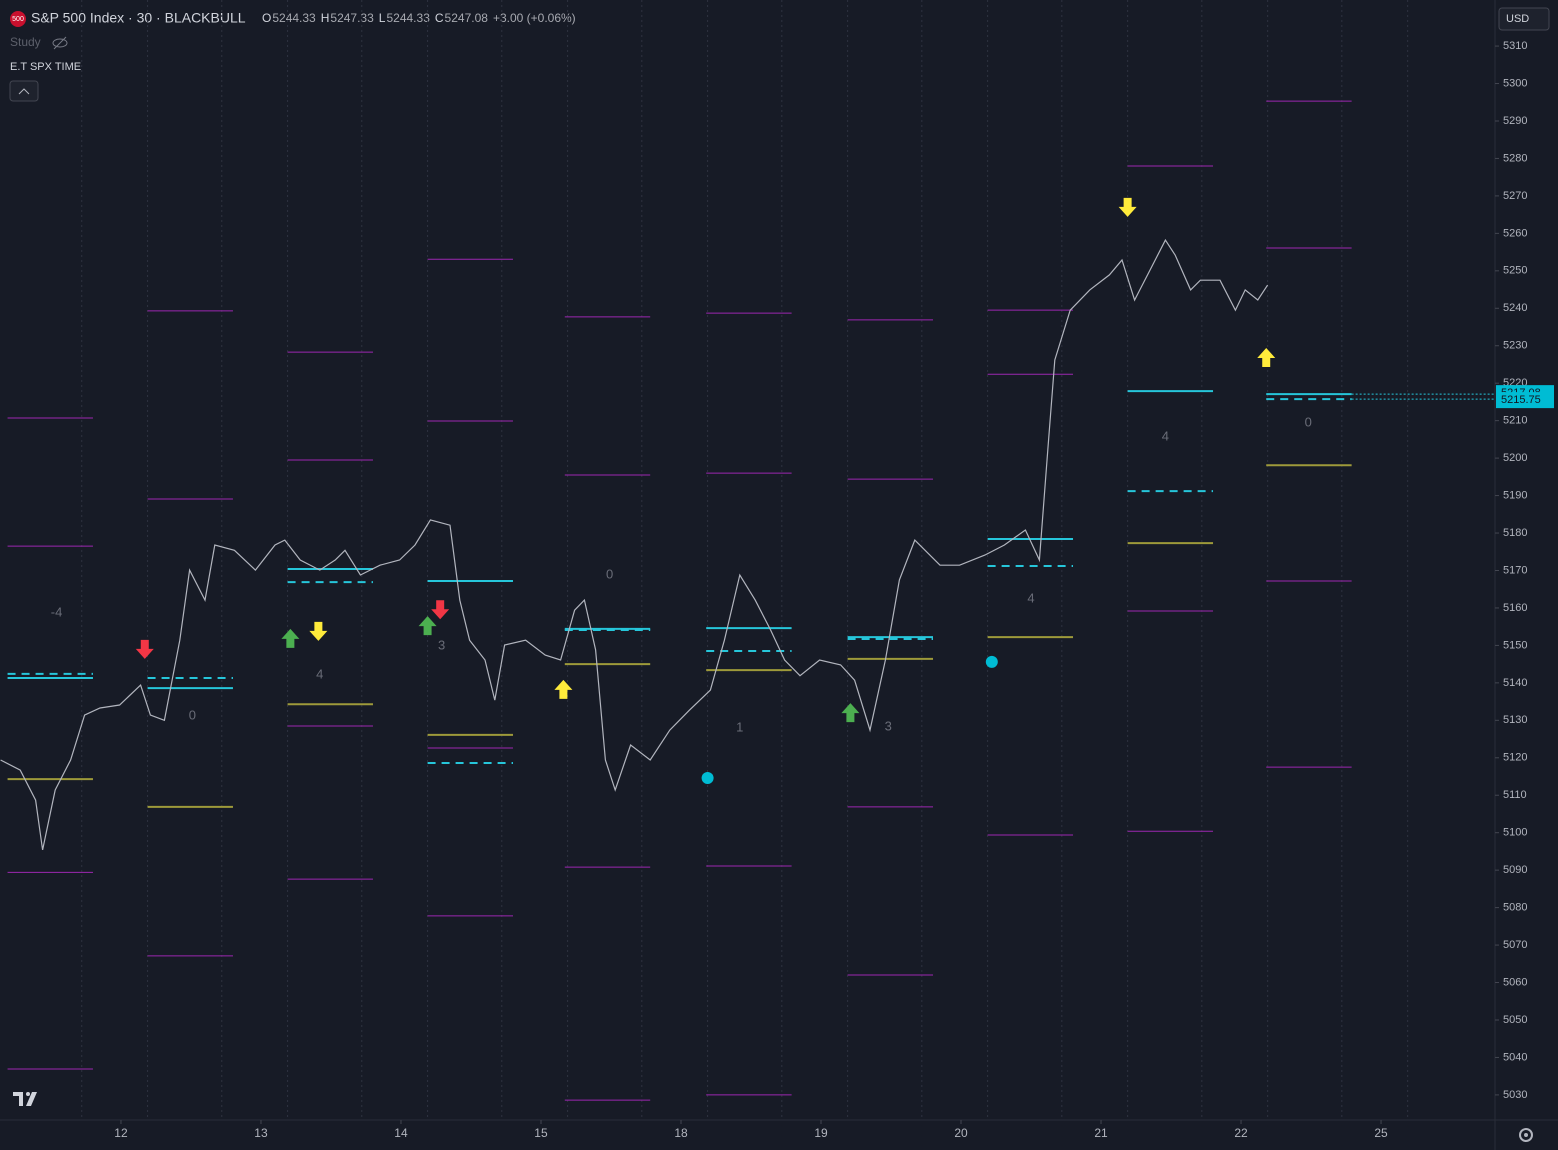  Describe the element at coordinates (1515, 982) in the screenshot. I see `y-tick-label: 5060` at that location.